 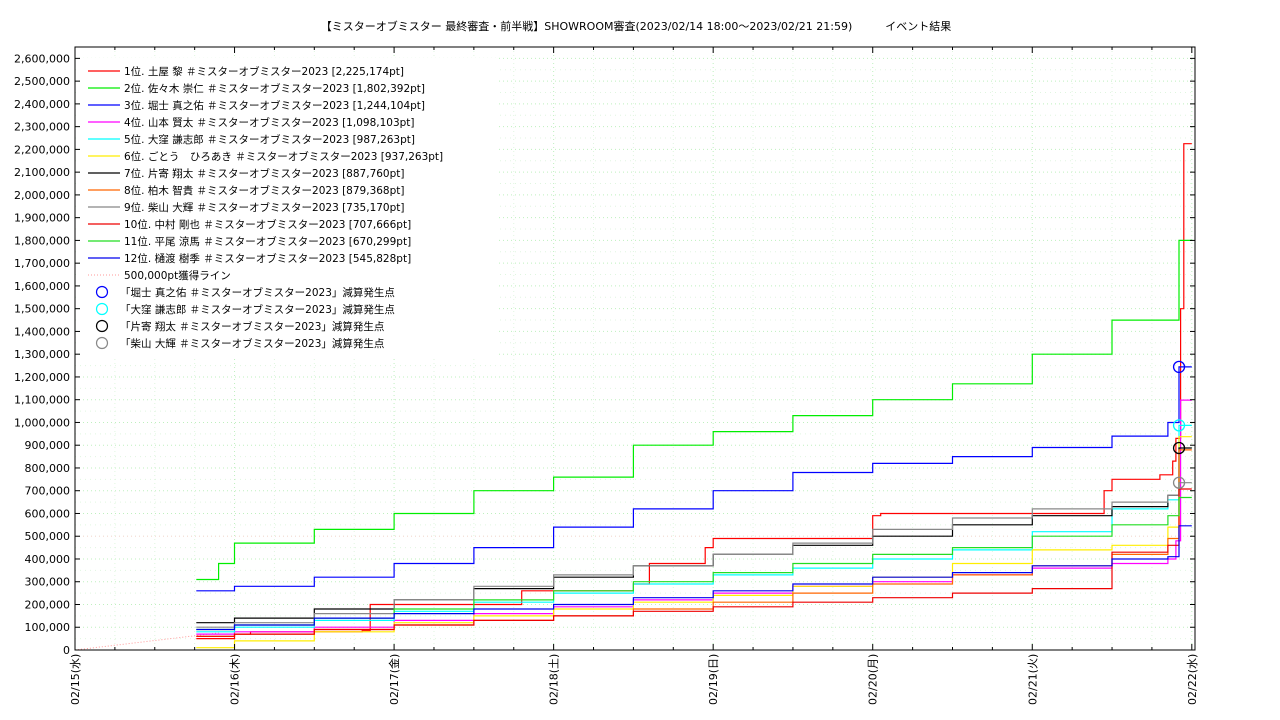 What do you see at coordinates (1032, 679) in the screenshot?
I see `x-tick-label: 02/21(火)` at bounding box center [1032, 679].